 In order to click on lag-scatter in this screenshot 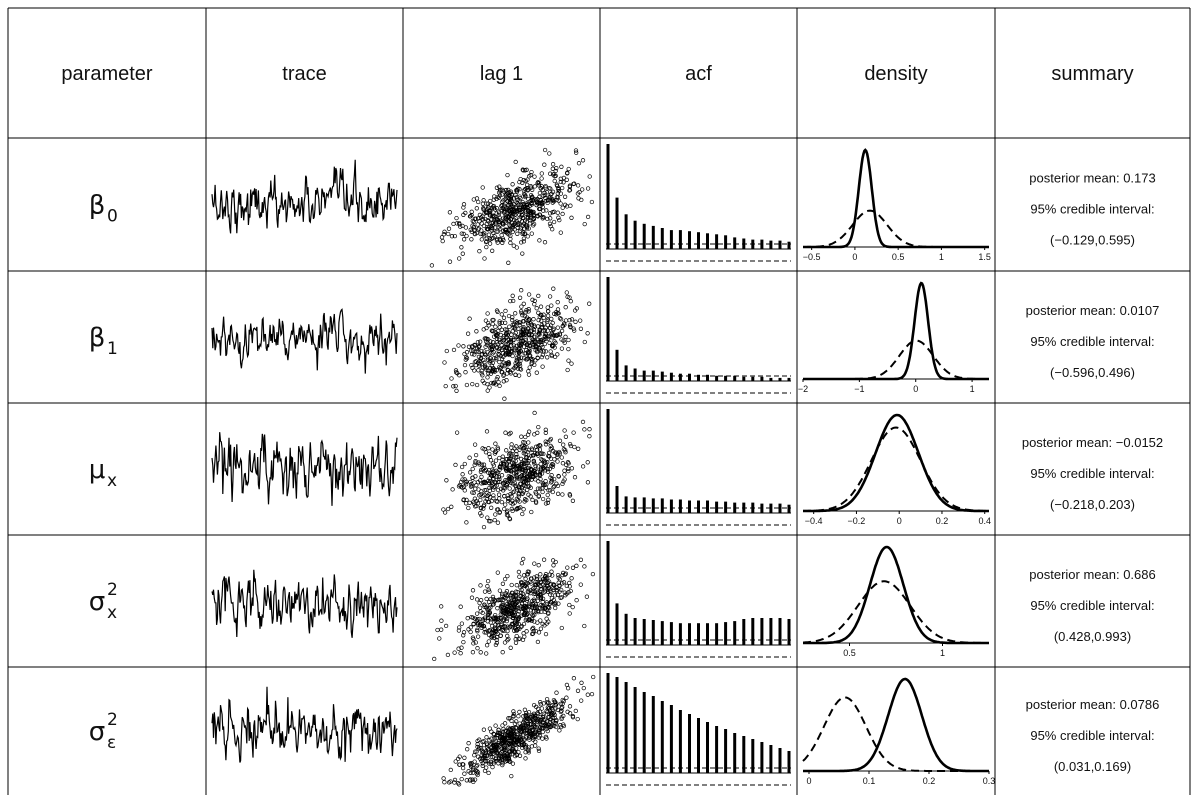, I will do `click(516, 470)`.